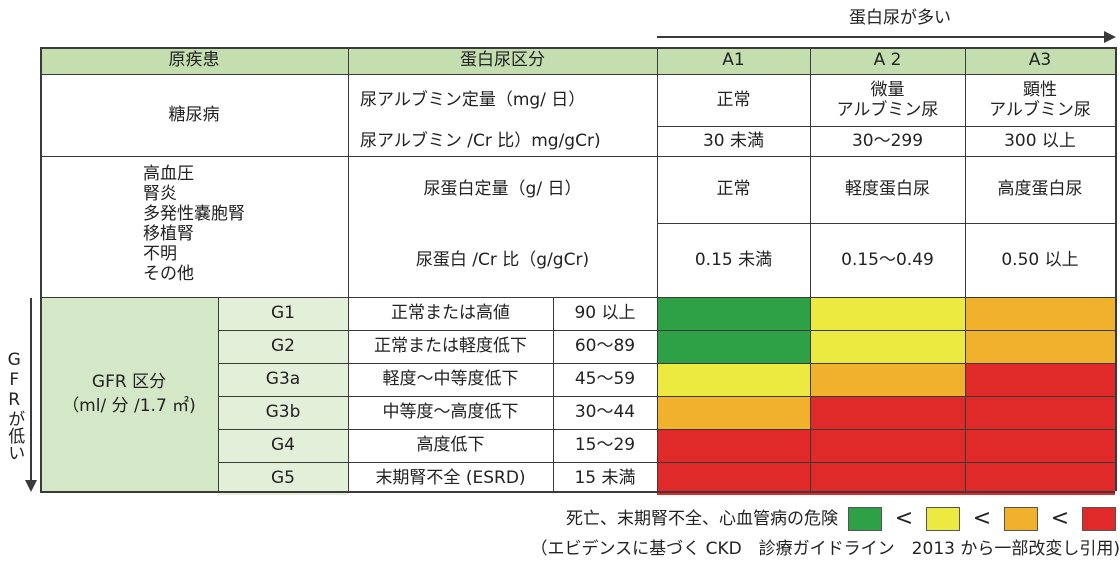  I want to click on diabetes-a1-range: 30 未満, so click(733, 140).